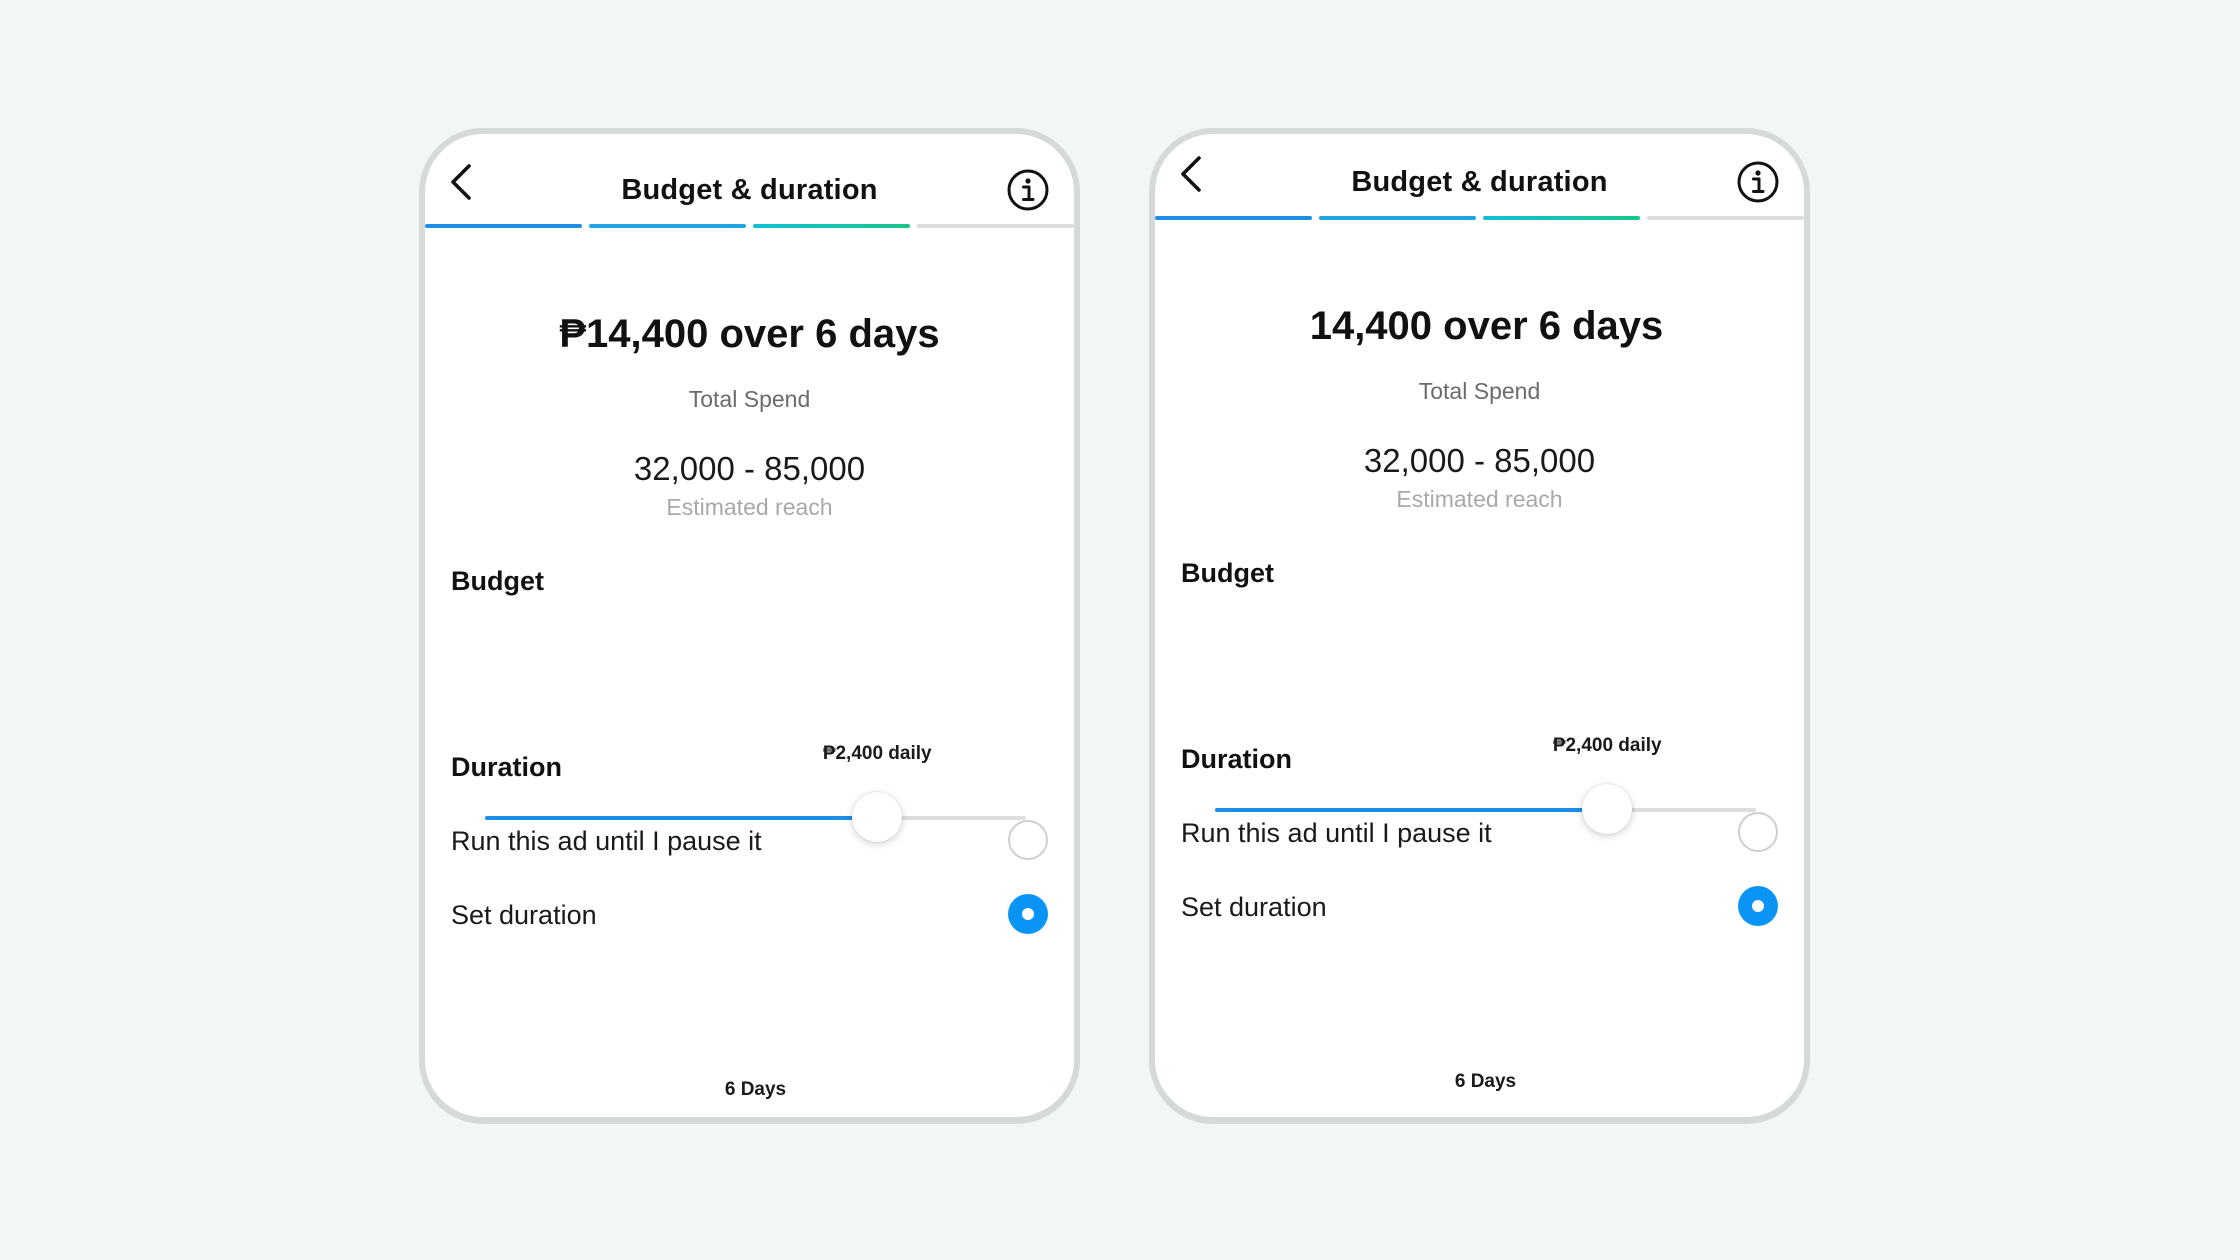 The width and height of the screenshot is (2240, 1260). What do you see at coordinates (1486, 326) in the screenshot?
I see `total-spend-amount: 14,400 over 6 days` at bounding box center [1486, 326].